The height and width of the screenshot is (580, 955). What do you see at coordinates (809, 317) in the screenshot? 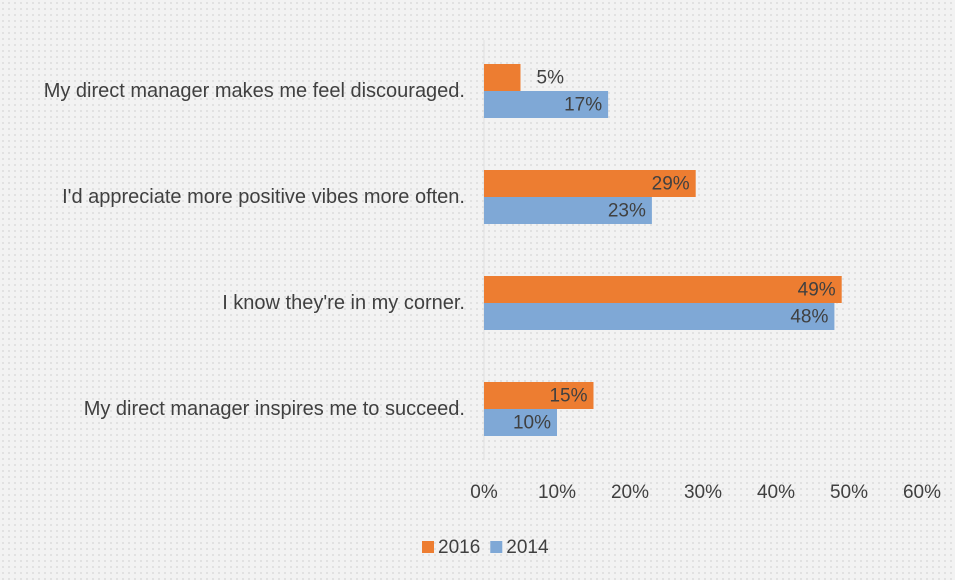
I see `data-label: 48%` at bounding box center [809, 317].